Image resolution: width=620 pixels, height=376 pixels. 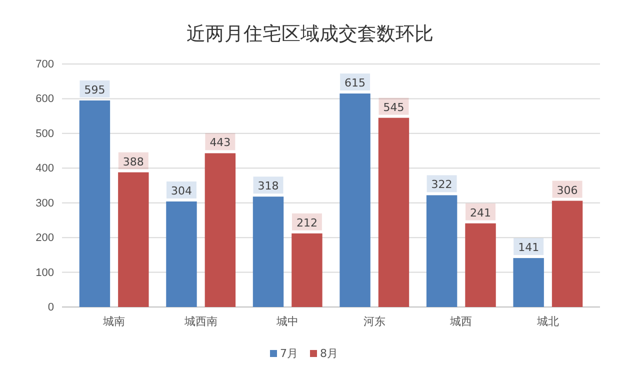 What do you see at coordinates (220, 143) in the screenshot?
I see `data-label: 443` at bounding box center [220, 143].